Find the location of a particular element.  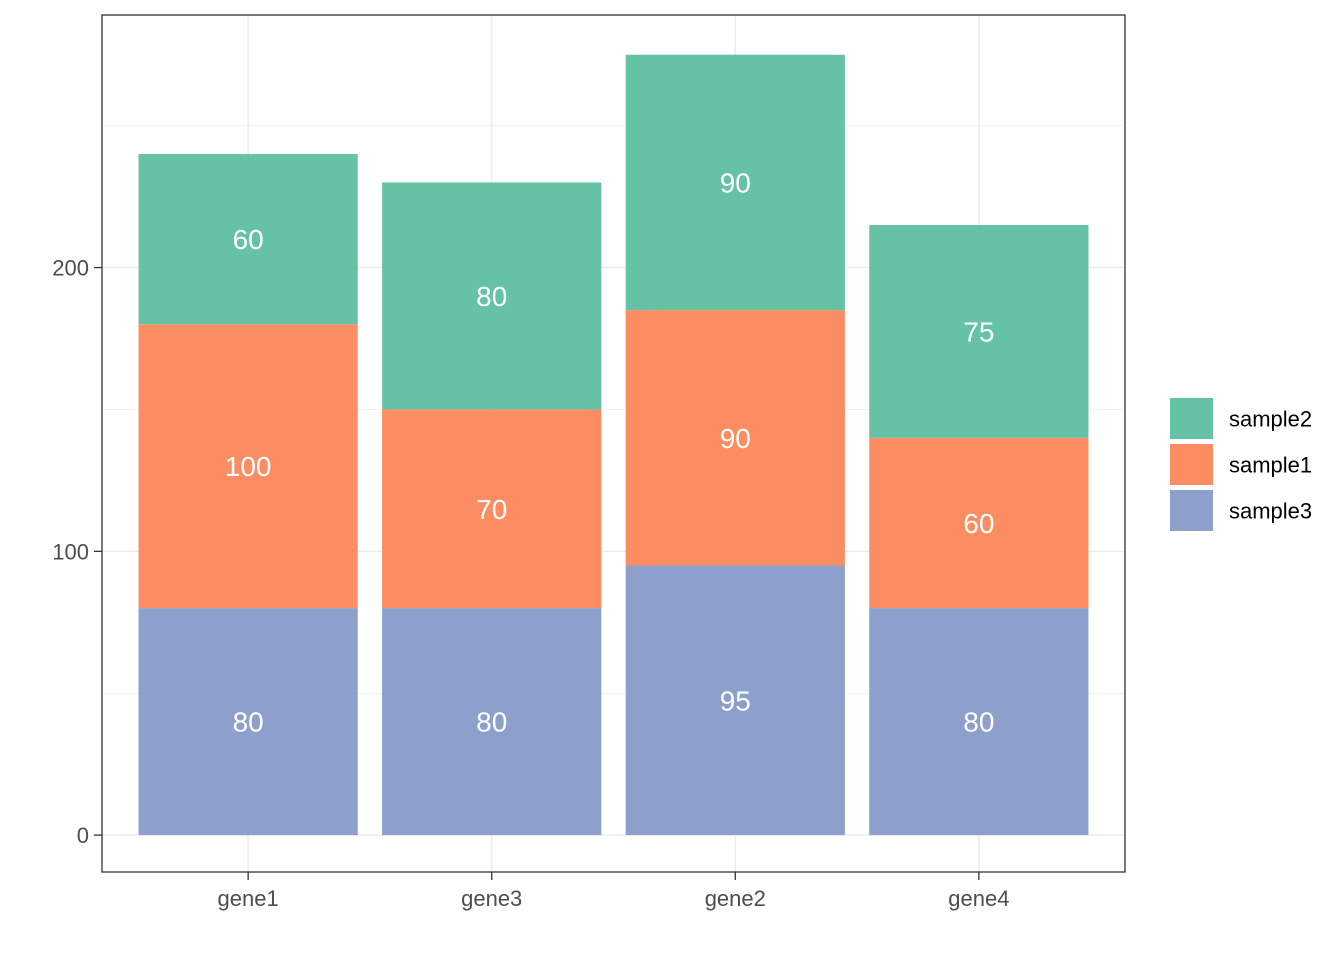

bar-gene1-sample3 is located at coordinates (248, 722).